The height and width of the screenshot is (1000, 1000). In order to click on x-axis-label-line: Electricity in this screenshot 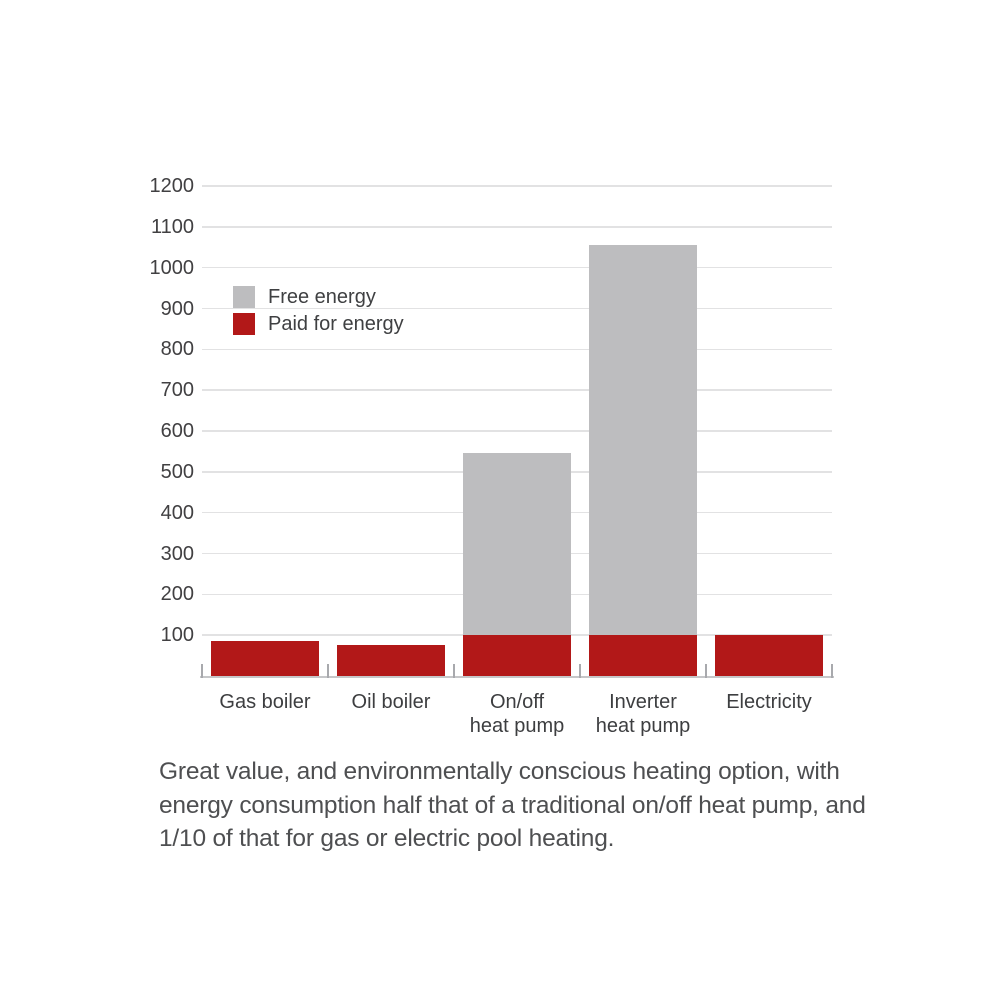, I will do `click(769, 702)`.